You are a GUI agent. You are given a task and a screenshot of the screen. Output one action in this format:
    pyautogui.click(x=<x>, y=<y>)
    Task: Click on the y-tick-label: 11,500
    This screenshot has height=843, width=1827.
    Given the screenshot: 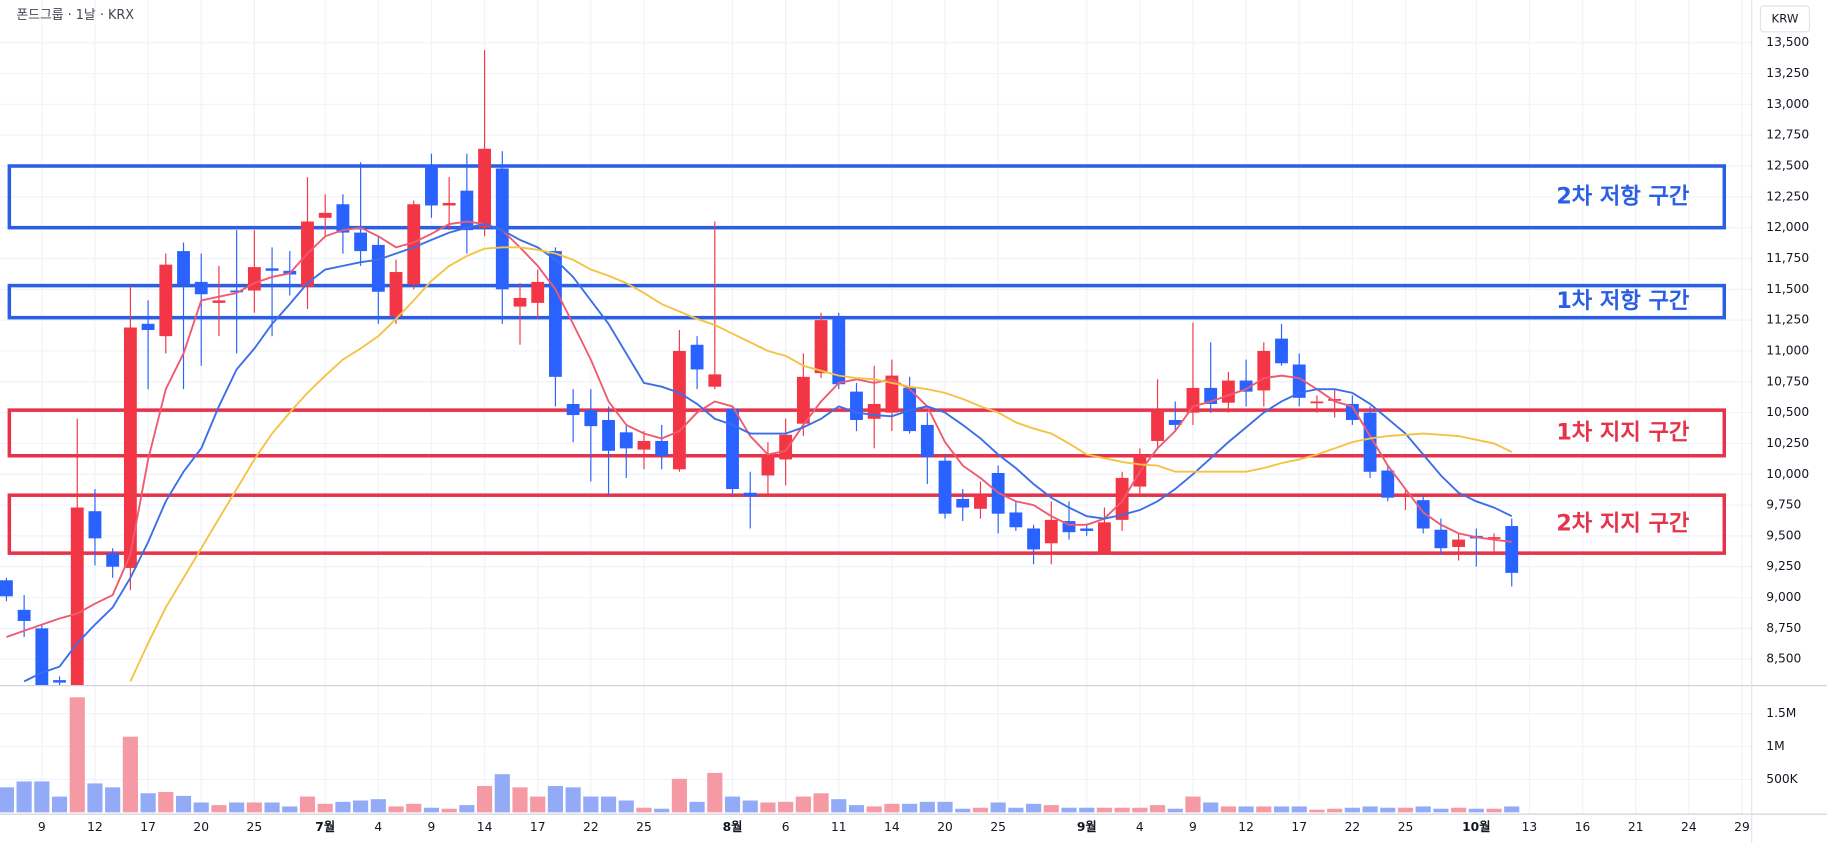 What is the action you would take?
    pyautogui.click(x=1787, y=289)
    